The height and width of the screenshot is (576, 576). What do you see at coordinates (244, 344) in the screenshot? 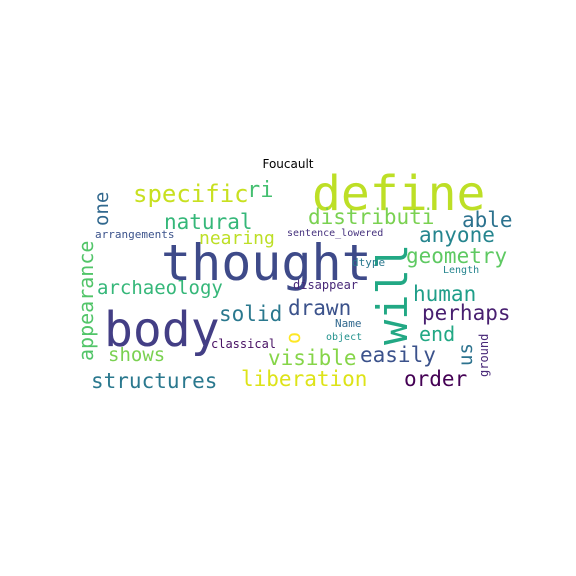
I see `word-classical: classical` at bounding box center [244, 344].